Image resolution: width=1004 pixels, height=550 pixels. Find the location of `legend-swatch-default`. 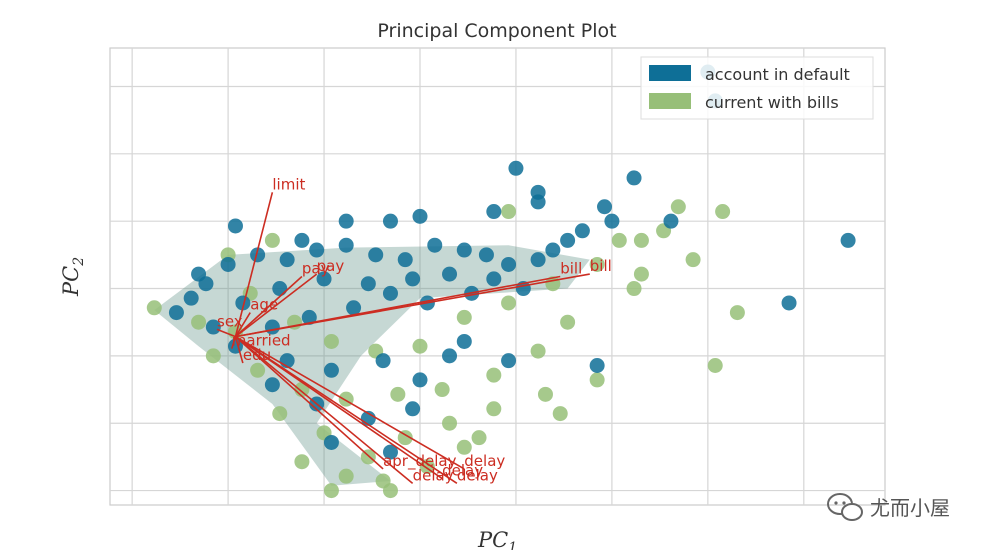

legend-swatch-default is located at coordinates (670, 73).